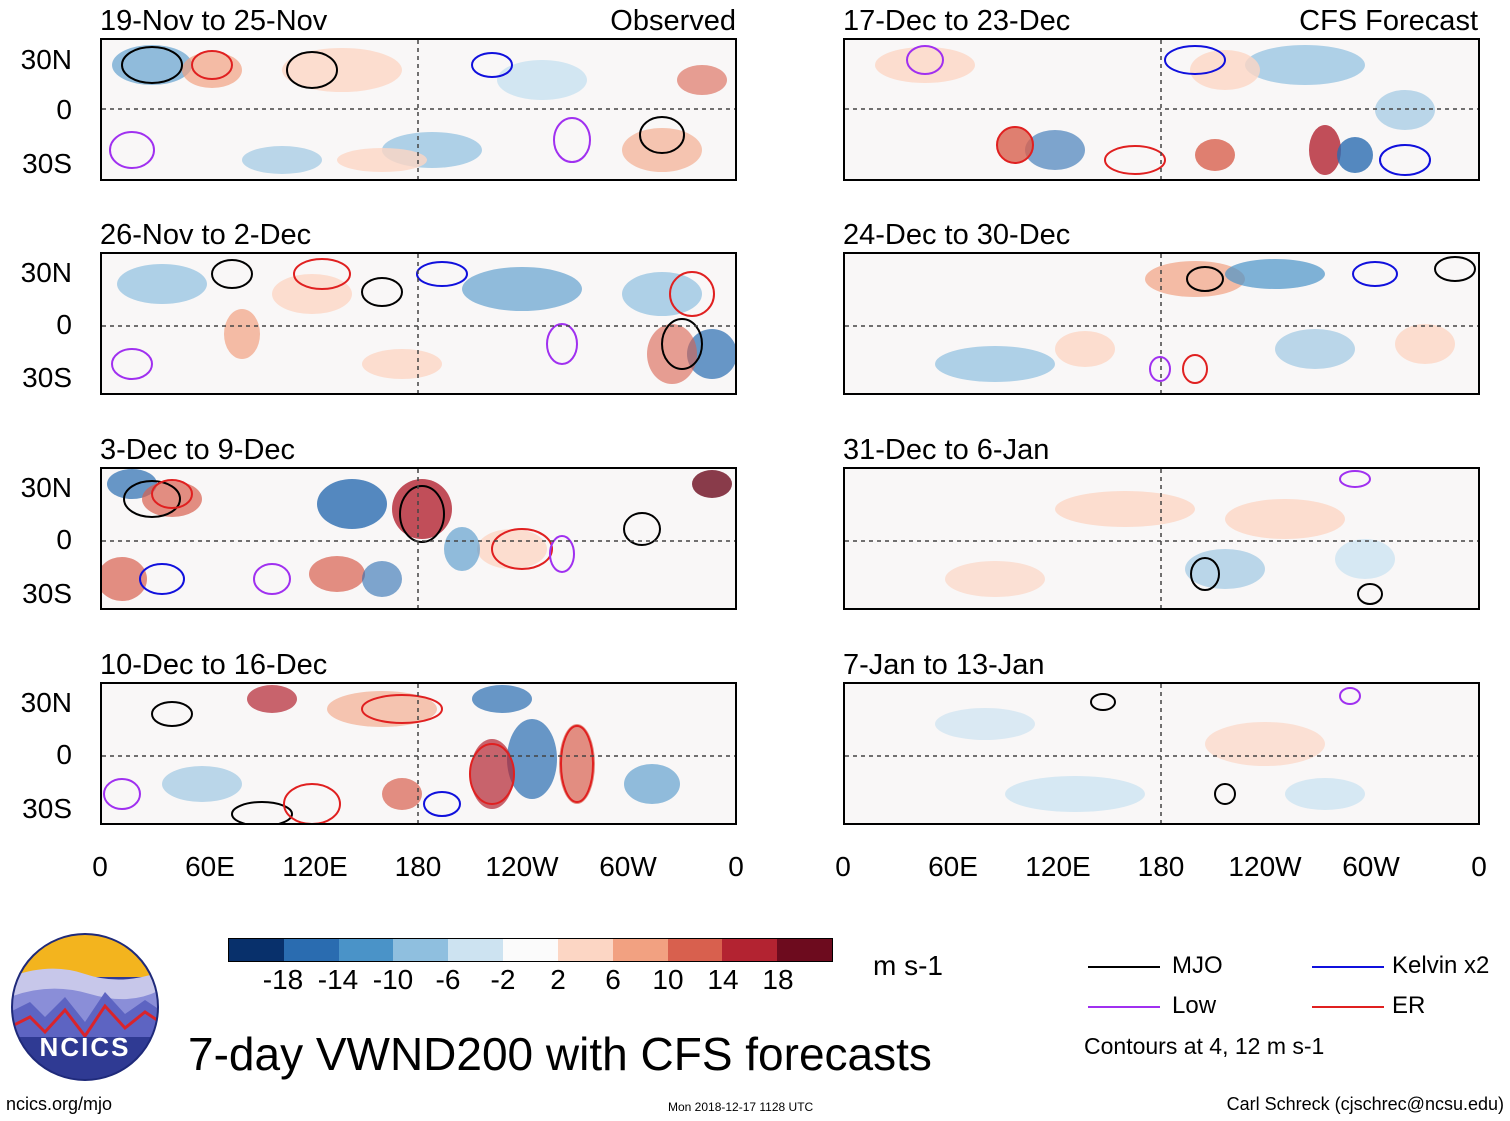 The width and height of the screenshot is (1510, 1121). What do you see at coordinates (210, 866) in the screenshot?
I see `lon-label: 60E` at bounding box center [210, 866].